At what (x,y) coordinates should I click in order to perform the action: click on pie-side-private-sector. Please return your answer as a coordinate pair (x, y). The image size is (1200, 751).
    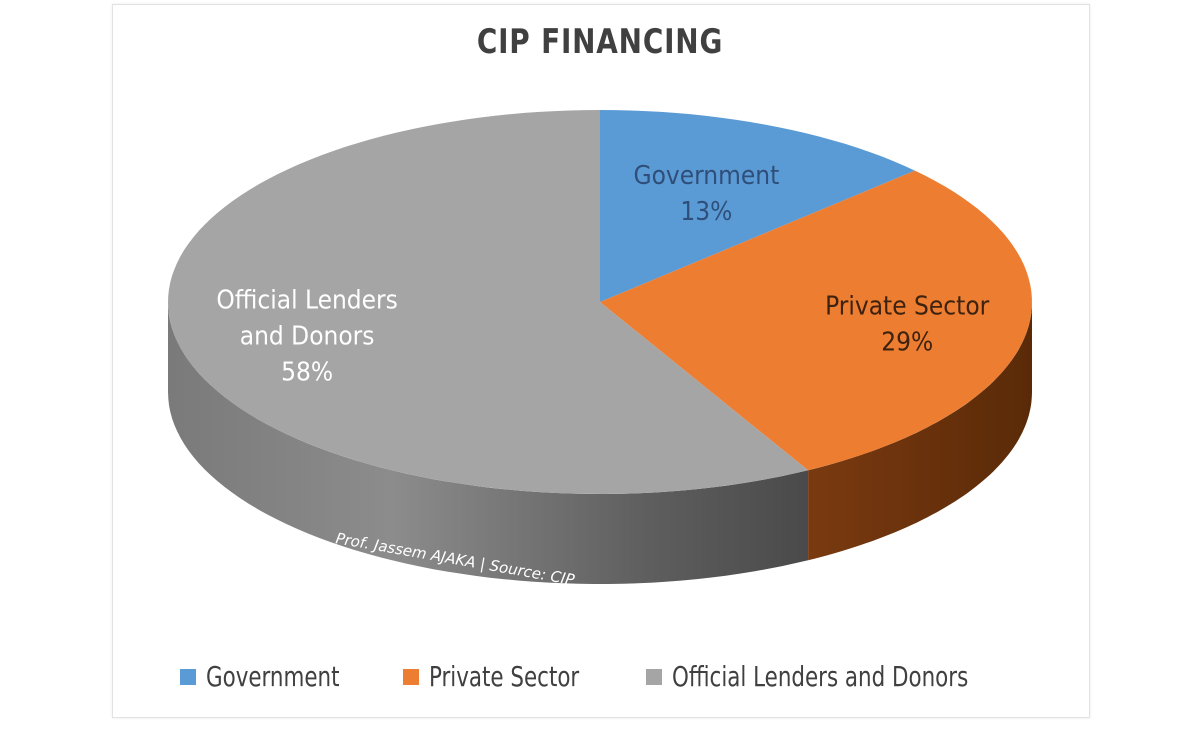
    Looking at the image, I should click on (920, 431).